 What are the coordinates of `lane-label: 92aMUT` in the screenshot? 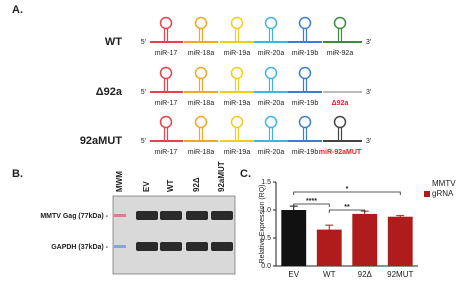 It's located at (221, 176).